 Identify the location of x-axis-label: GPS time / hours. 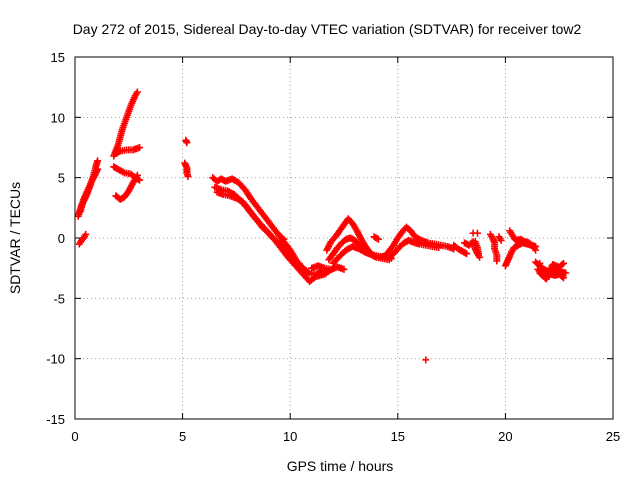
(340, 466).